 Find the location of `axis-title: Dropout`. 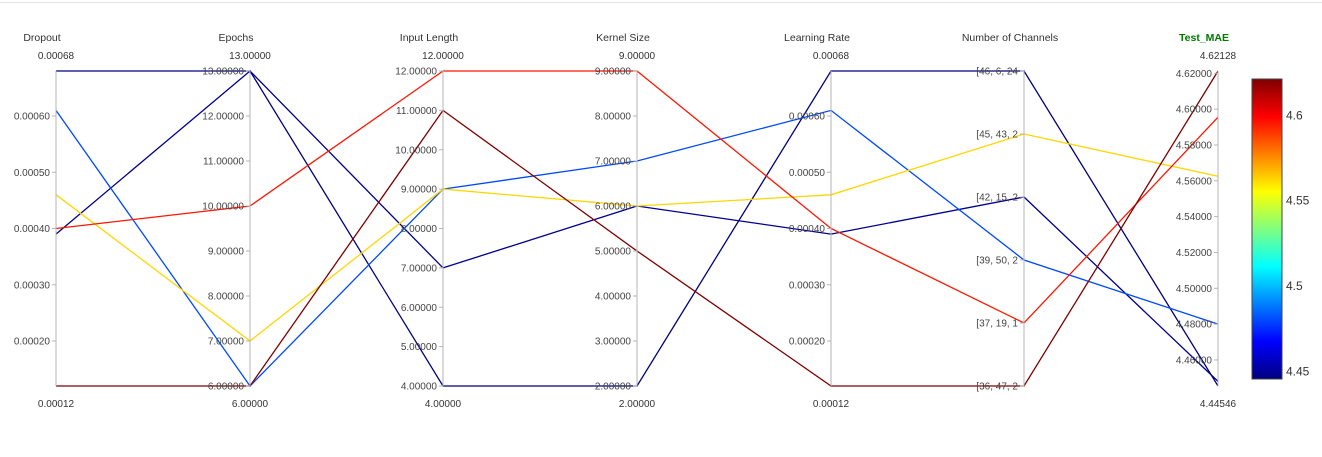

axis-title: Dropout is located at coordinates (41, 38).